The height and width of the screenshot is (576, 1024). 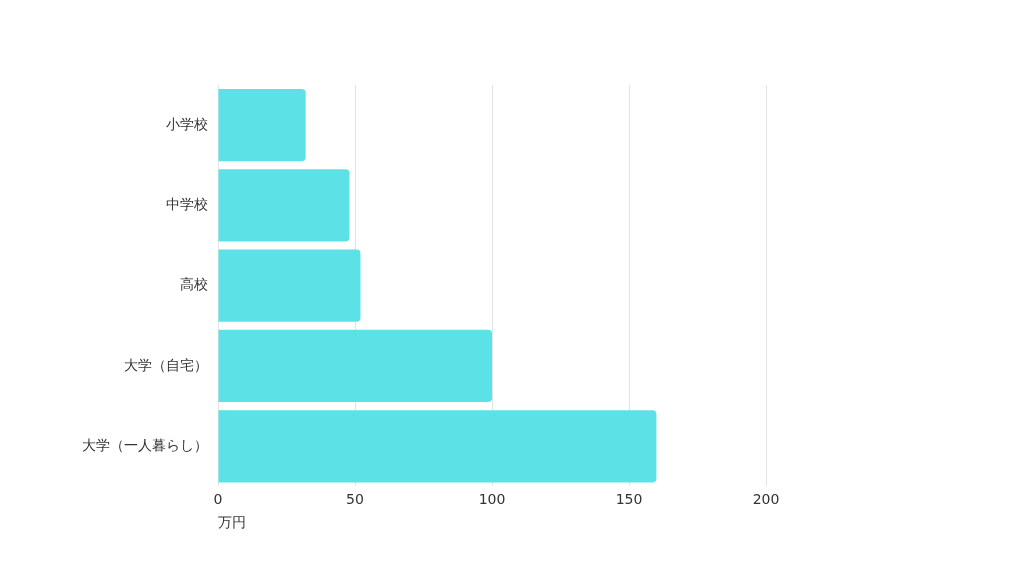 What do you see at coordinates (187, 204) in the screenshot?
I see `y-tick-label: 中学校` at bounding box center [187, 204].